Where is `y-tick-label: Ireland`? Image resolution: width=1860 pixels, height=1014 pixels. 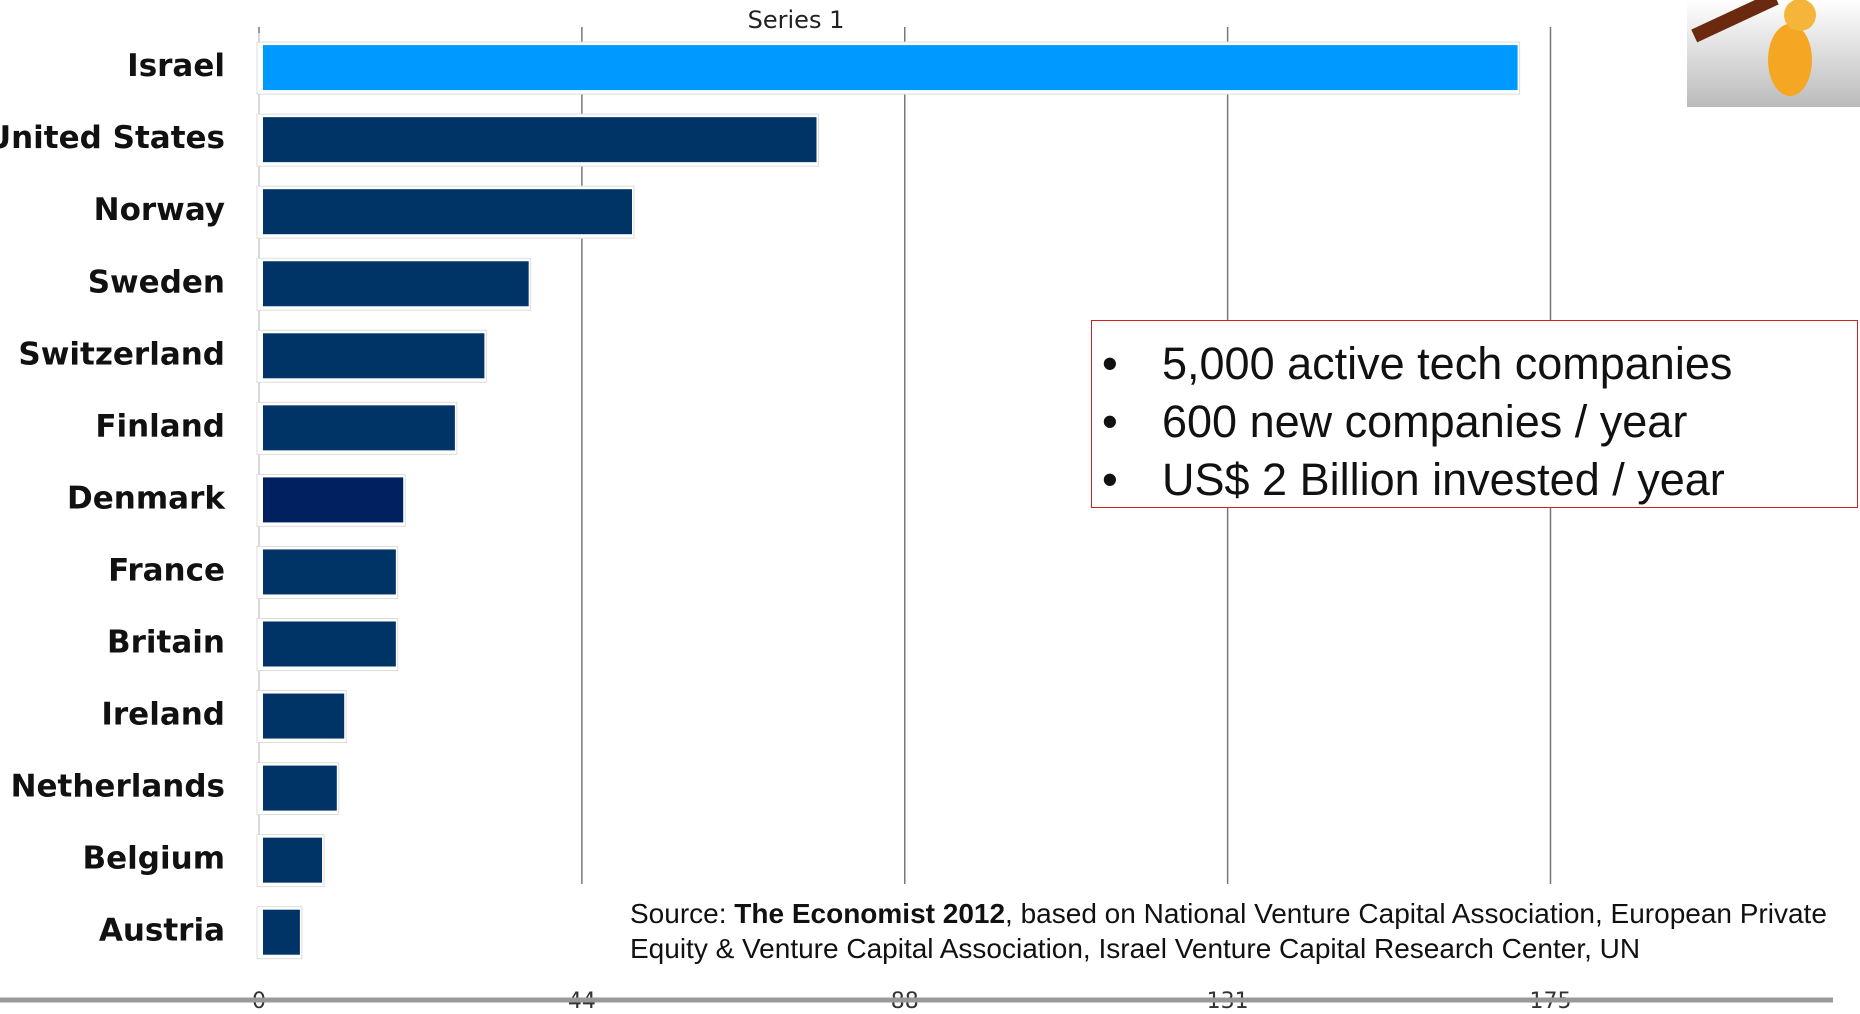
y-tick-label: Ireland is located at coordinates (163, 715).